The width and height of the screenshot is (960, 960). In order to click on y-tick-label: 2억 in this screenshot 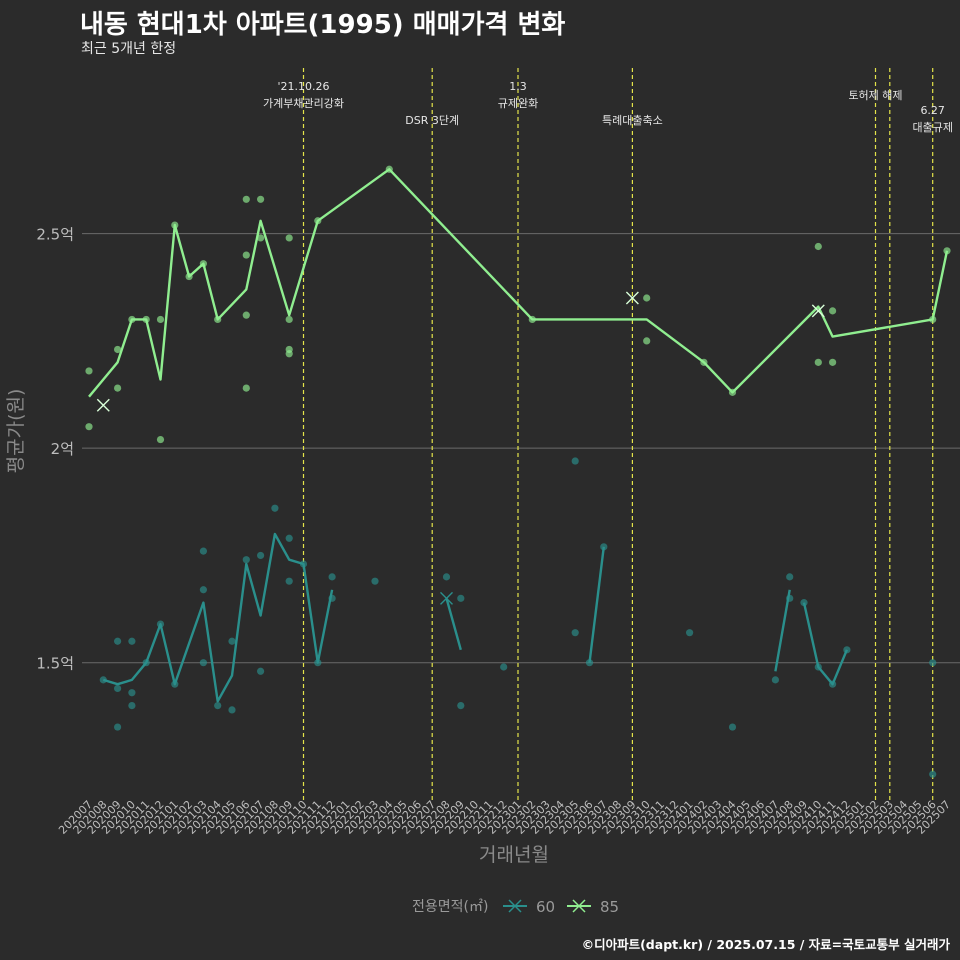, I will do `click(62, 449)`.